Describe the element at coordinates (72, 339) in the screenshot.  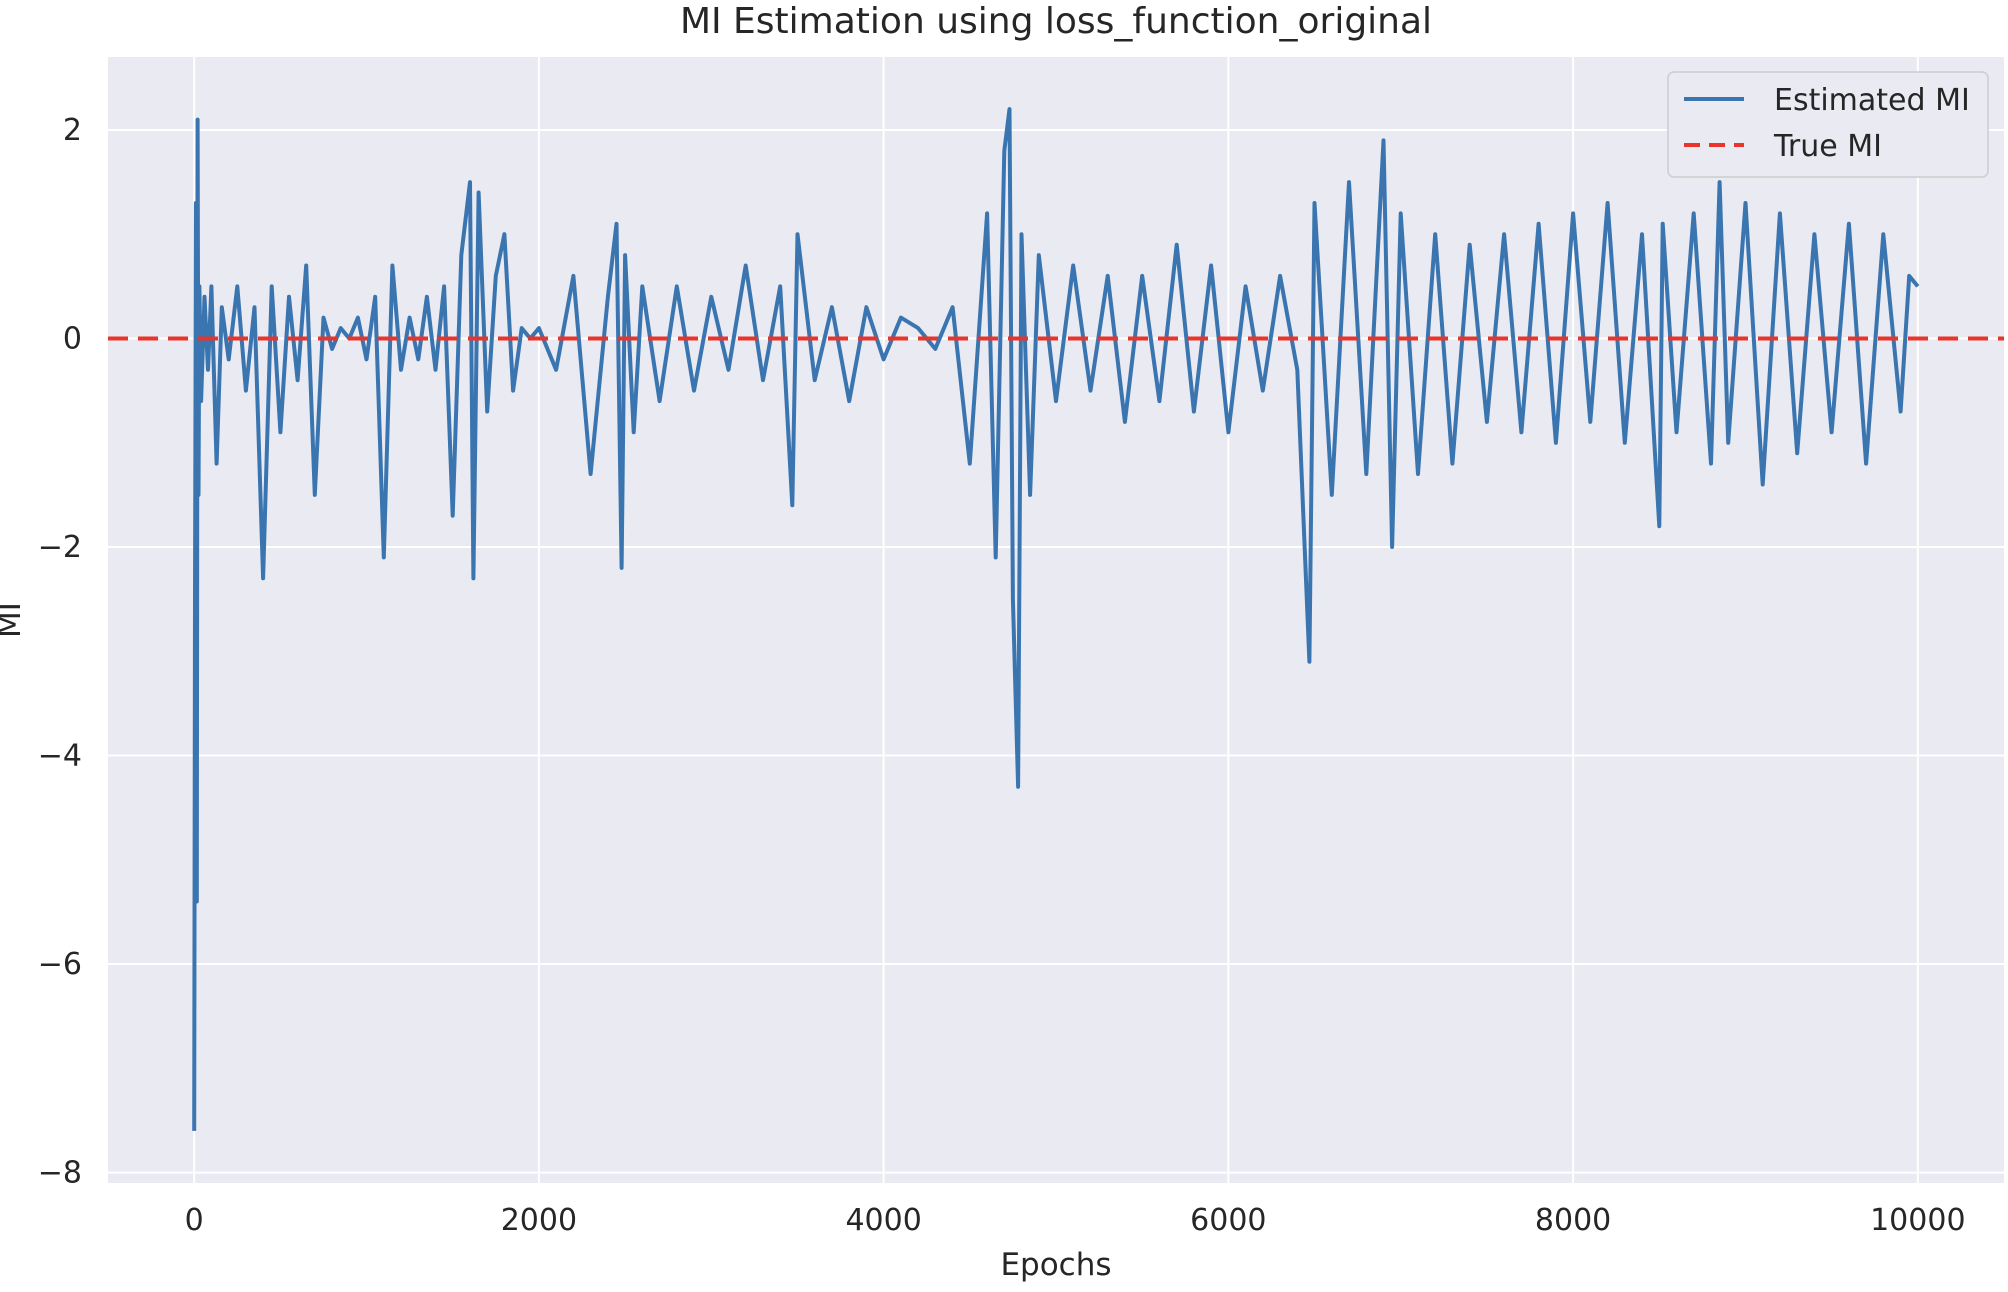
I see `y-tick-label: 0` at that location.